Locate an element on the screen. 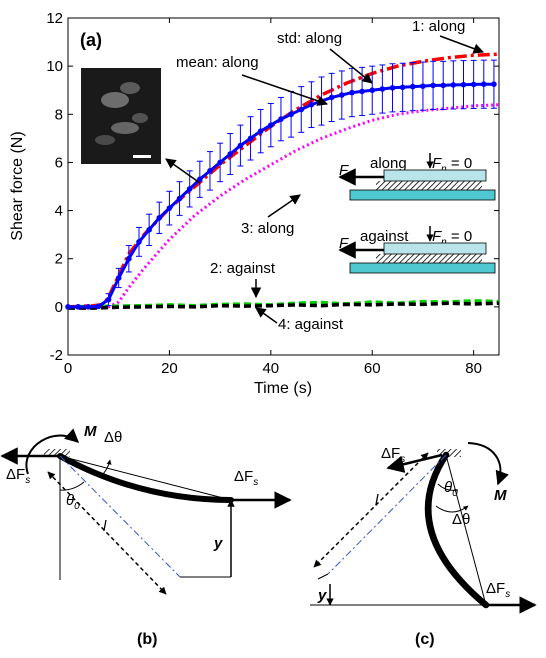  y-tick-label: 8 is located at coordinates (59, 114).